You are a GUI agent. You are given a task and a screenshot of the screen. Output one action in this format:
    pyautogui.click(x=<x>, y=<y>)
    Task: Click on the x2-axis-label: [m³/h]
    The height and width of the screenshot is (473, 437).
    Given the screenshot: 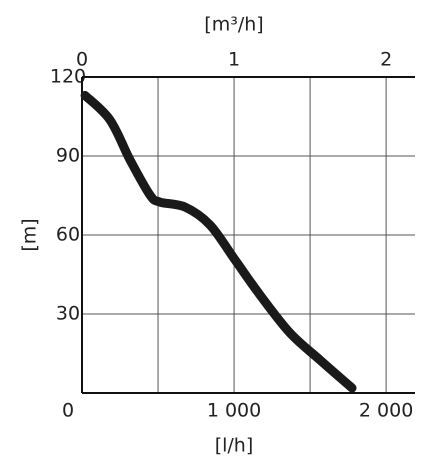 What is the action you would take?
    pyautogui.click(x=233, y=25)
    